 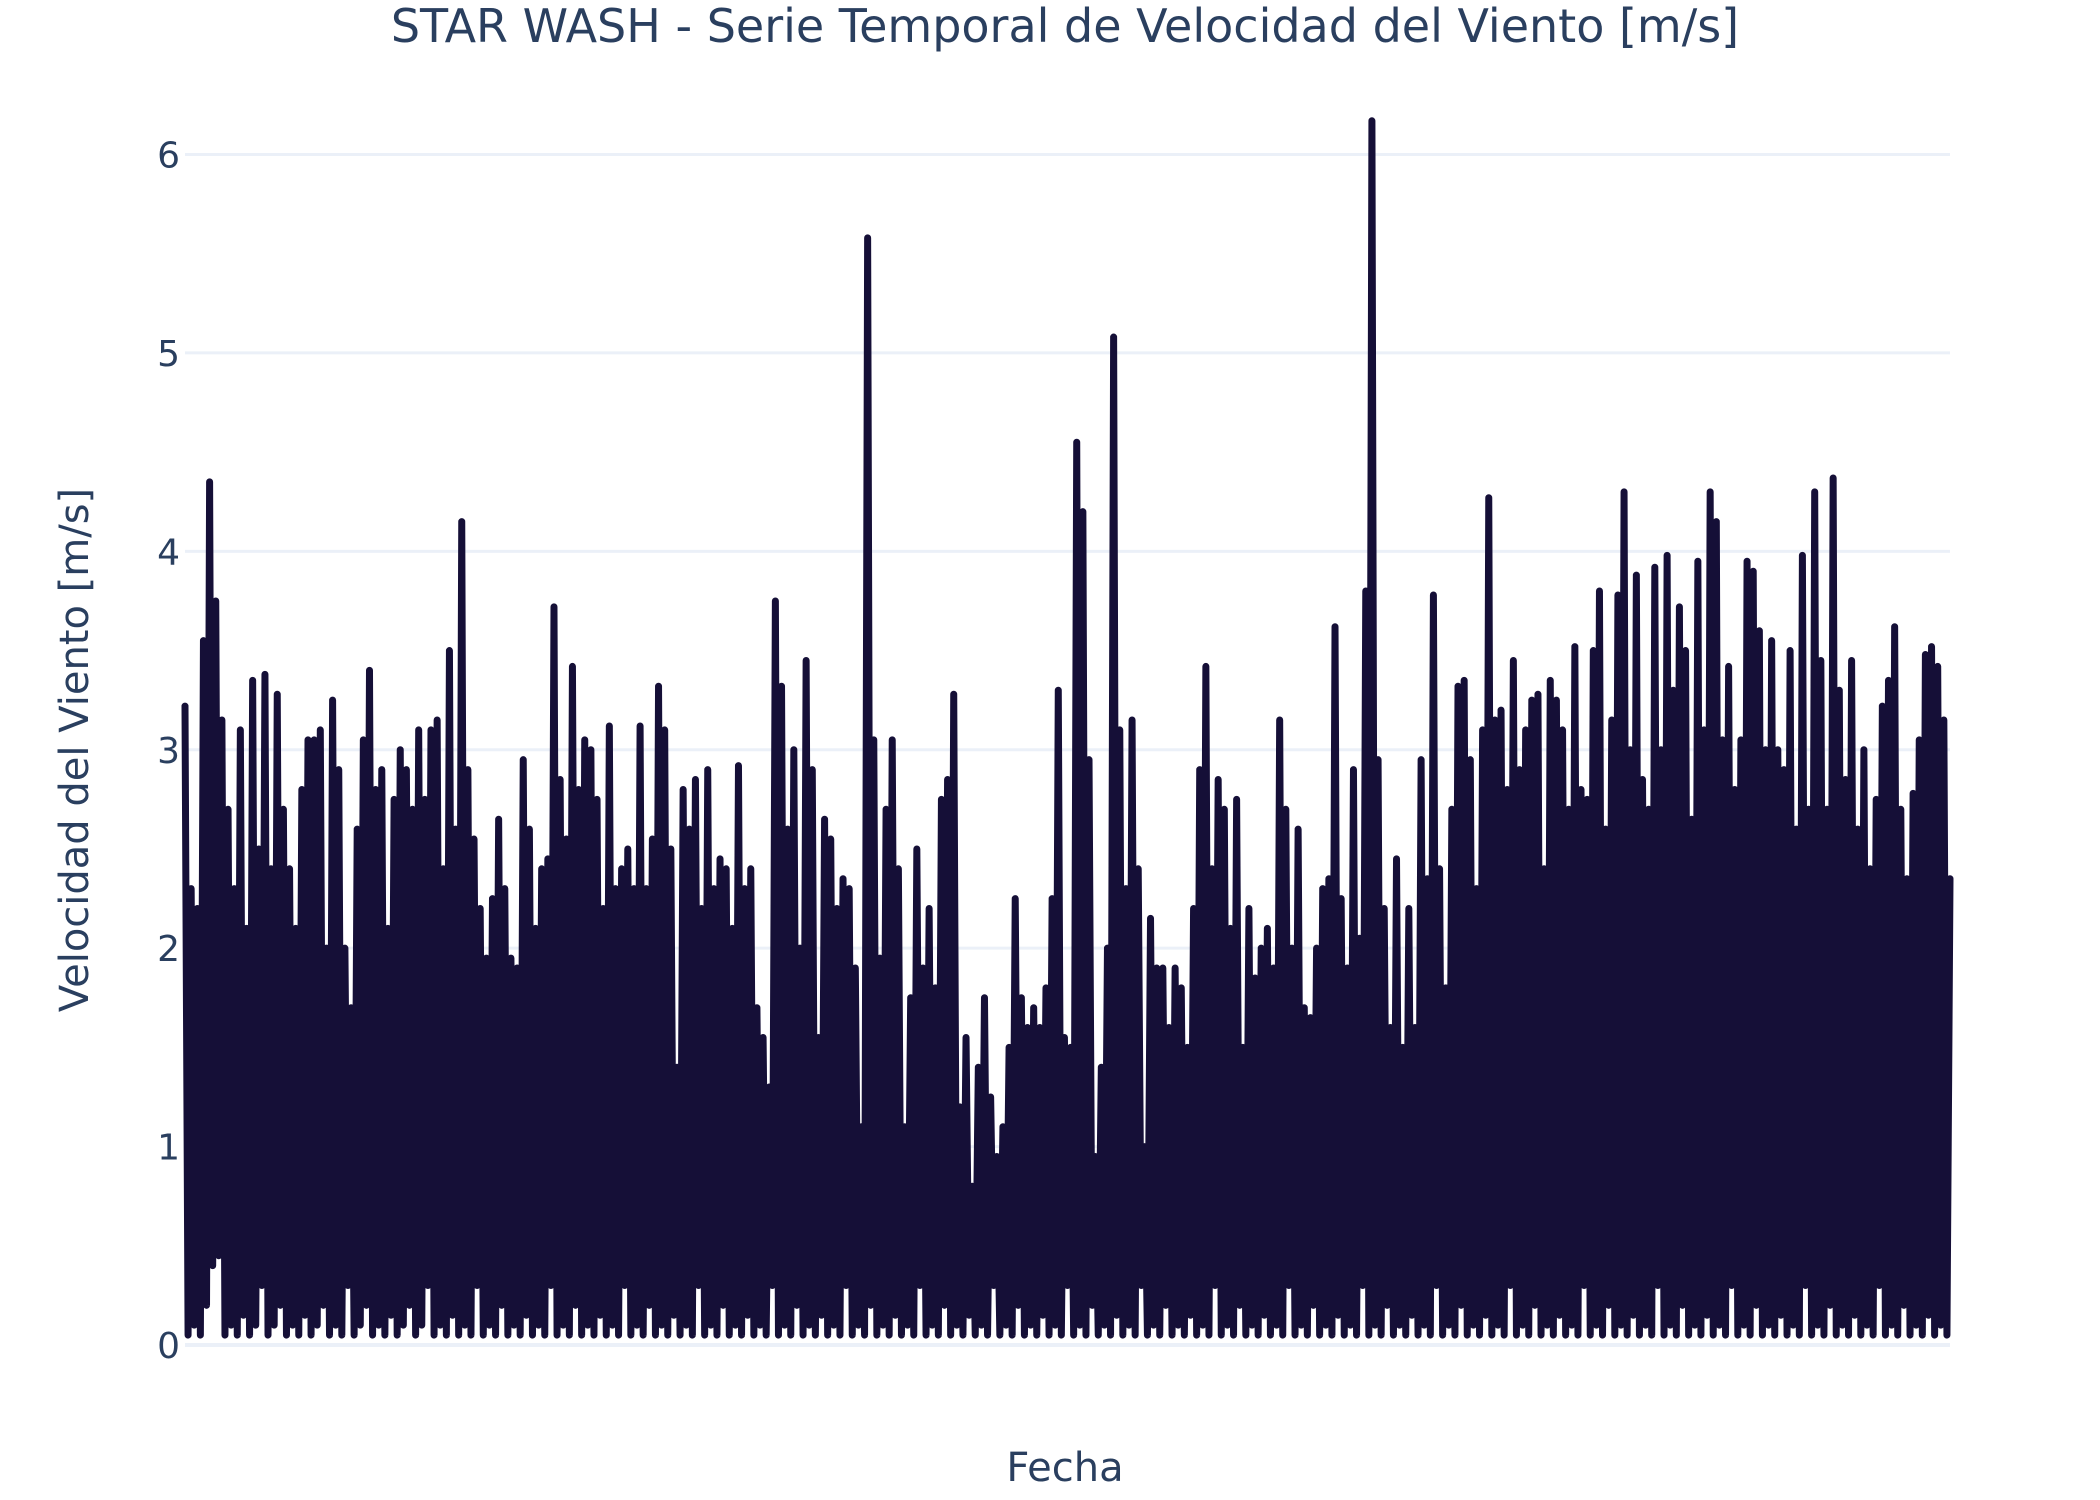 What do you see at coordinates (168, 552) in the screenshot?
I see `y-tick-label: 4` at bounding box center [168, 552].